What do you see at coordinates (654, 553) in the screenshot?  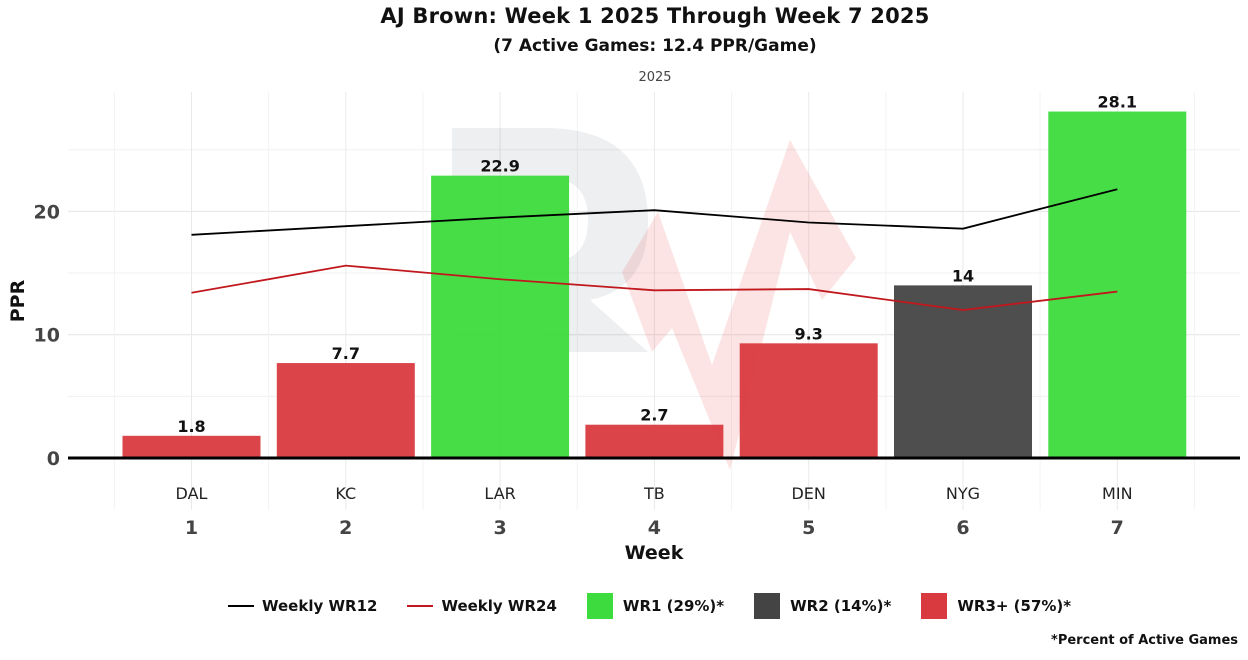 I see `x-axis-title: Week` at bounding box center [654, 553].